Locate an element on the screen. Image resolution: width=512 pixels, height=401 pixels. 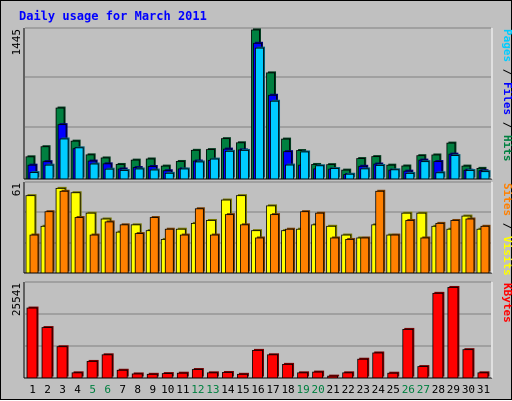
x-tick-label-day-19: 19 is located at coordinates (302, 389).